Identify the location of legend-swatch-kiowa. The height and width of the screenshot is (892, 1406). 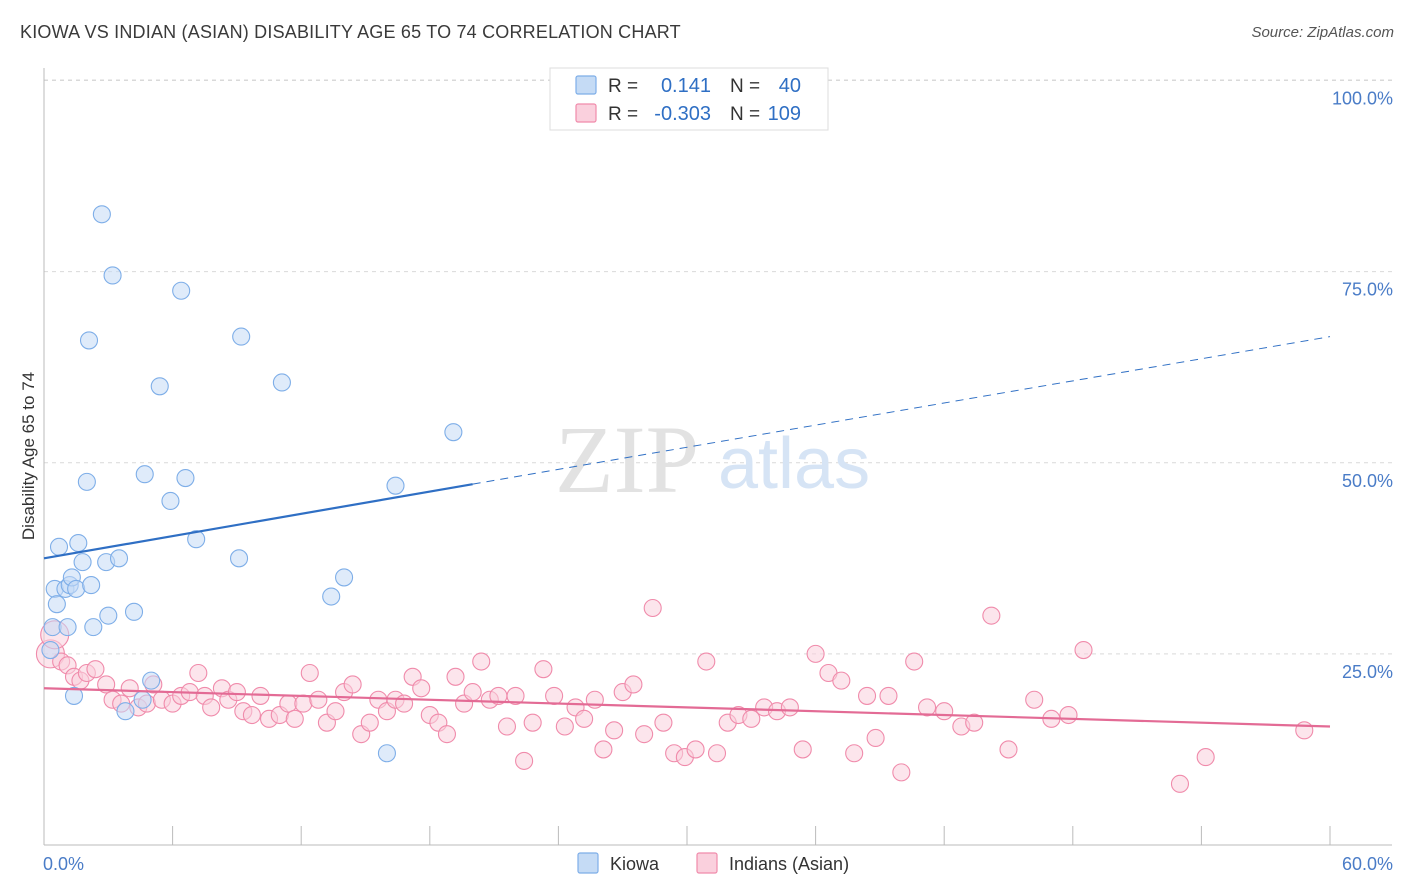
(586, 85).